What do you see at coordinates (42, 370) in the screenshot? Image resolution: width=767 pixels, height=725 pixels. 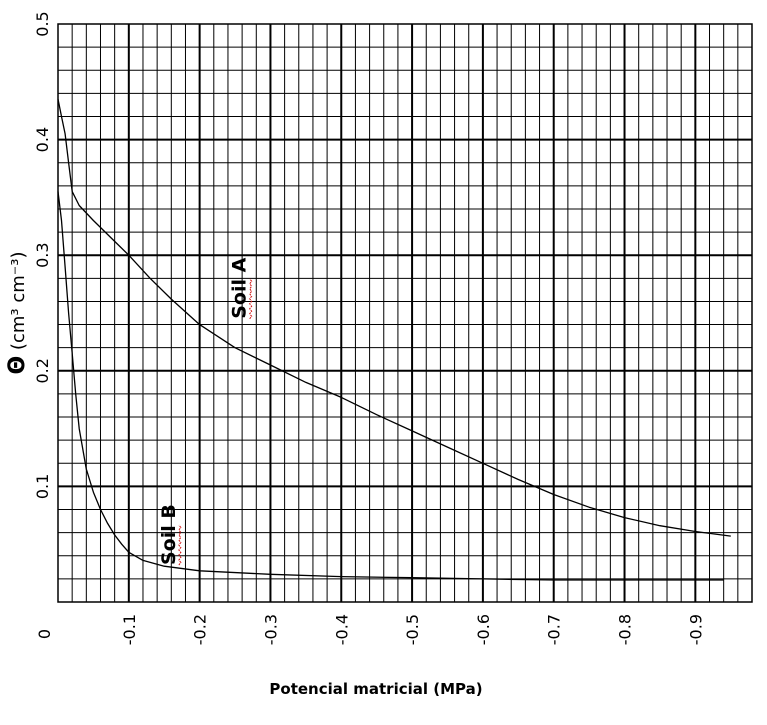 I see `y-tick-label: 0.2` at bounding box center [42, 370].